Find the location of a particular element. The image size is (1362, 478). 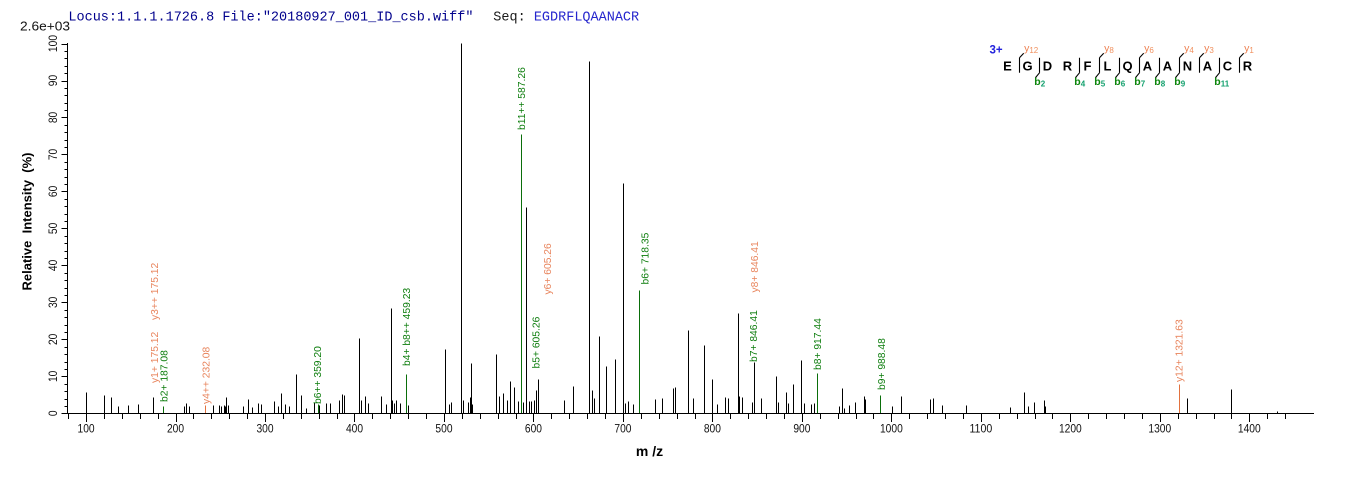

svg-text: y6+ 605.26 is located at coordinates (548, 269).